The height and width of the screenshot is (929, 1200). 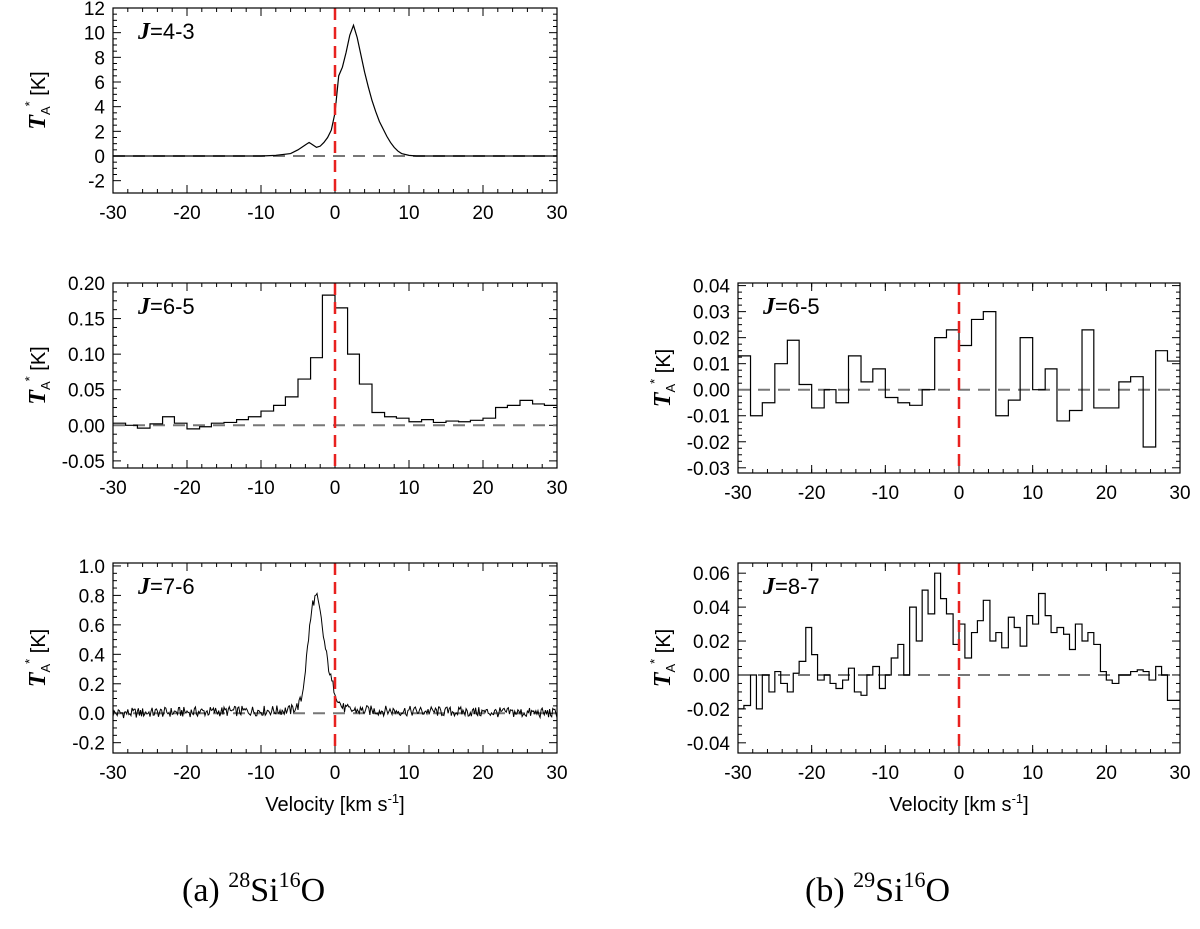 I want to click on transition-label: J=4-3, so click(x=166, y=32).